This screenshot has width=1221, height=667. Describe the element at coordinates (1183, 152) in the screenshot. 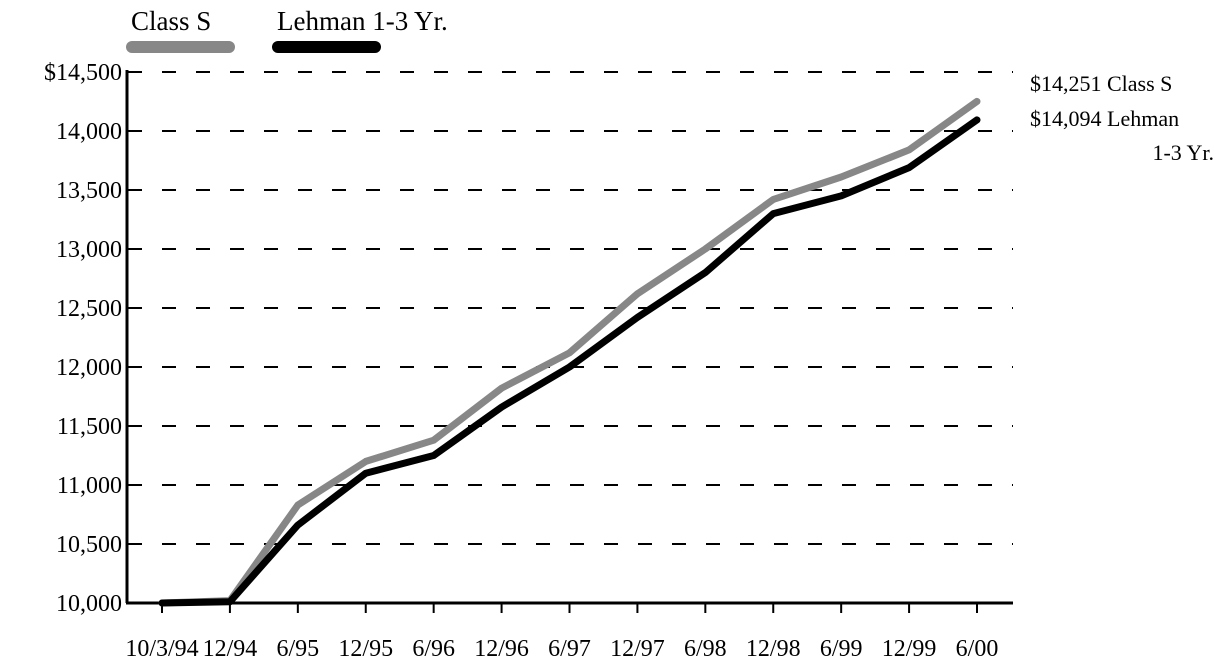

I see `end-label-lehman-line2: 1-3 Yr.` at that location.